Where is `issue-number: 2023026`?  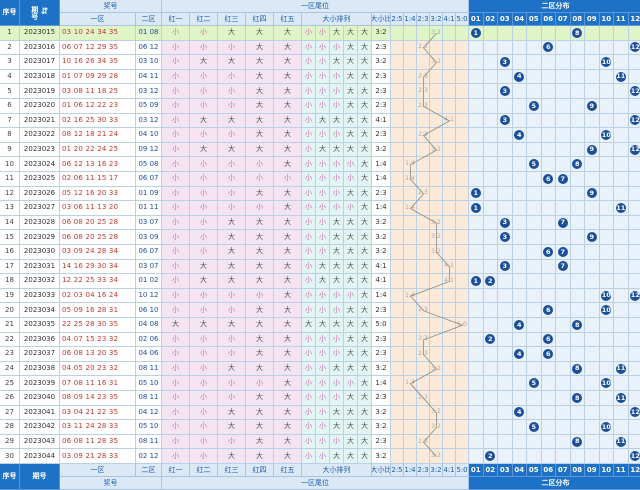
issue-number: 2023026 is located at coordinates (40, 194).